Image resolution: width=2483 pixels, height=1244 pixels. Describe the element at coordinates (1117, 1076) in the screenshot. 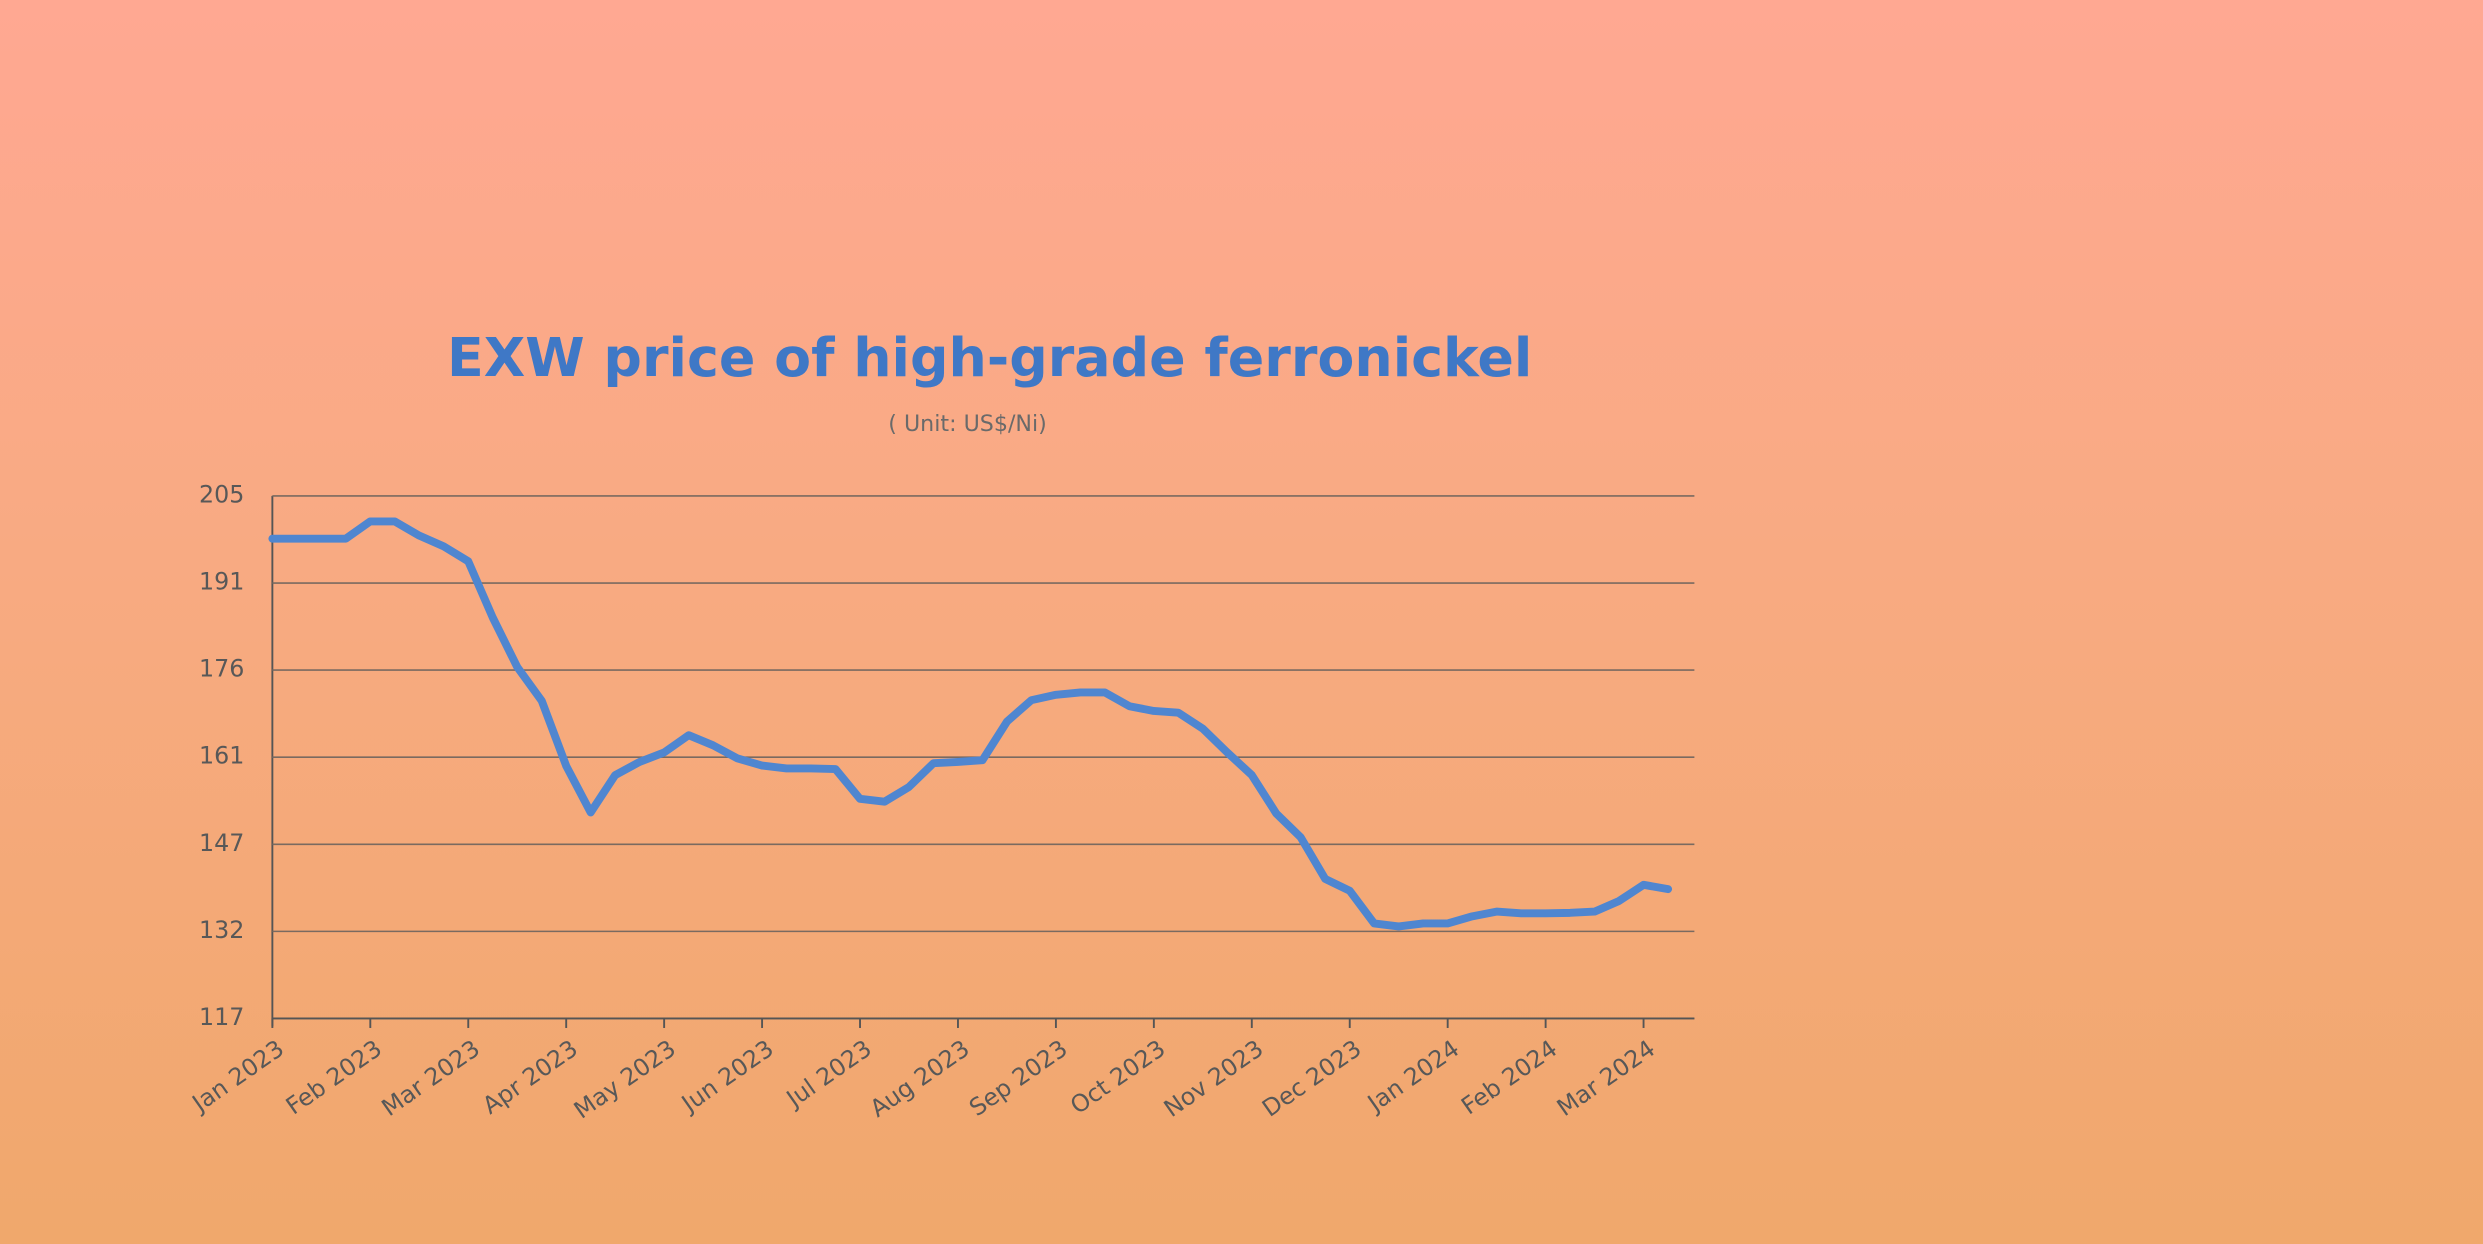

I see `x-tick-label: Oct 2023` at that location.